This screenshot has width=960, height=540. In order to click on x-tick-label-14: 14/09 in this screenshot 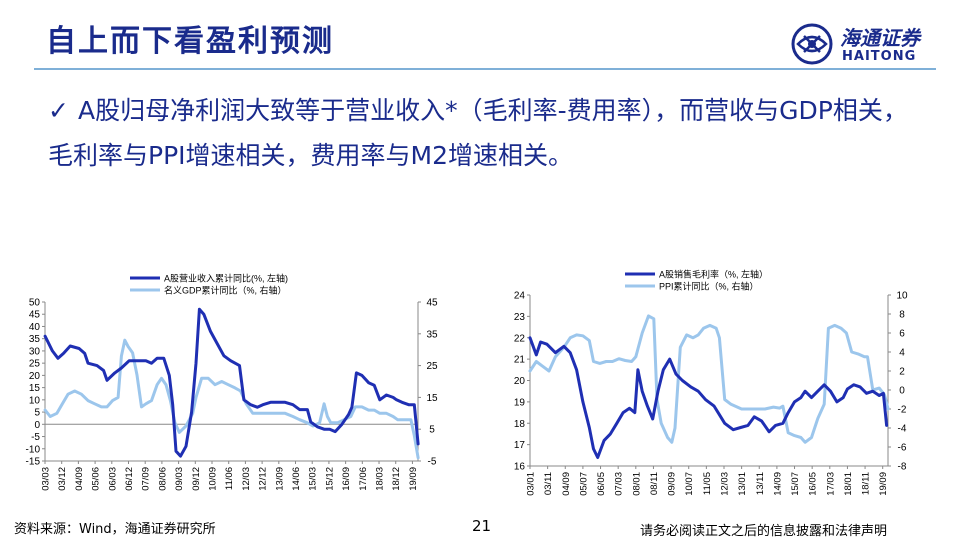, I will do `click(777, 484)`.